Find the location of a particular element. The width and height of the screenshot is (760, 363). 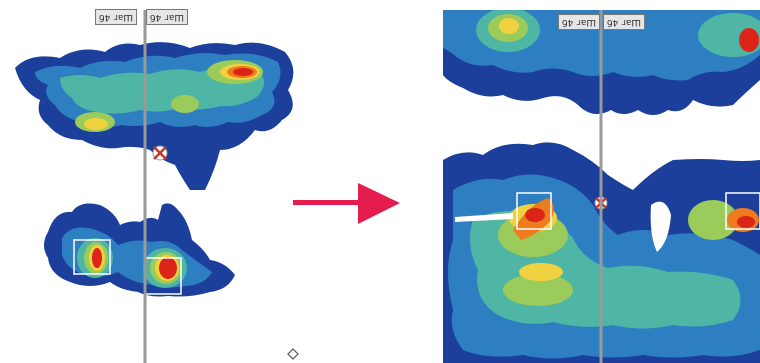

hotspot-left-red is located at coordinates (535, 215).